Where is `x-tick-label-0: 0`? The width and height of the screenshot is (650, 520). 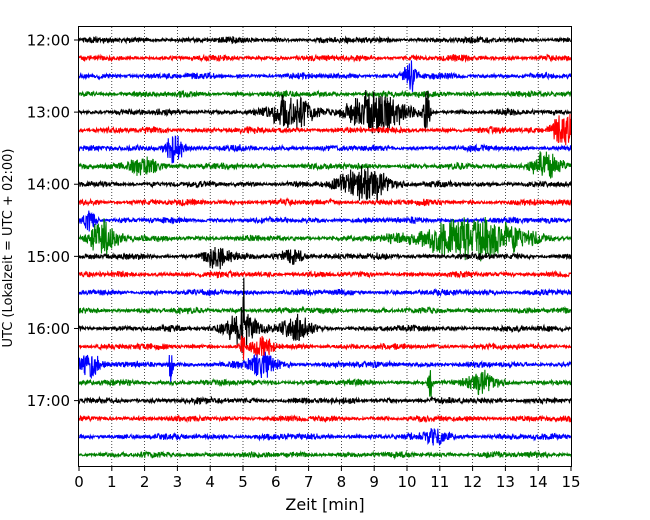 x-tick-label-0: 0 is located at coordinates (79, 482).